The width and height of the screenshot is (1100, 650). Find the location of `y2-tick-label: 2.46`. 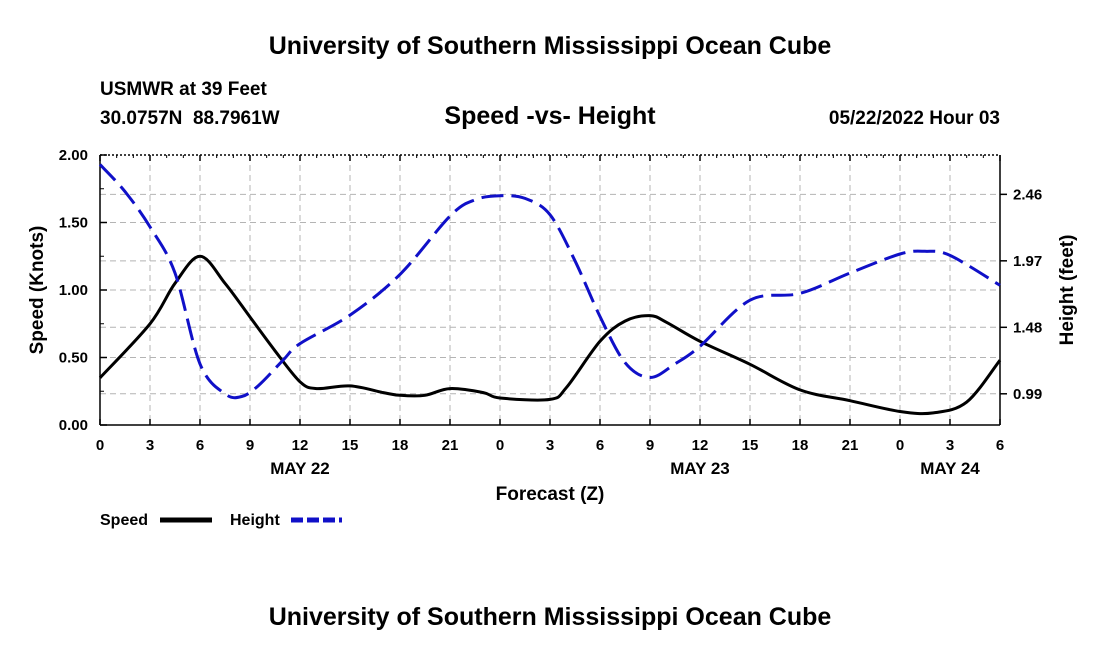

y2-tick-label: 2.46 is located at coordinates (1027, 194).